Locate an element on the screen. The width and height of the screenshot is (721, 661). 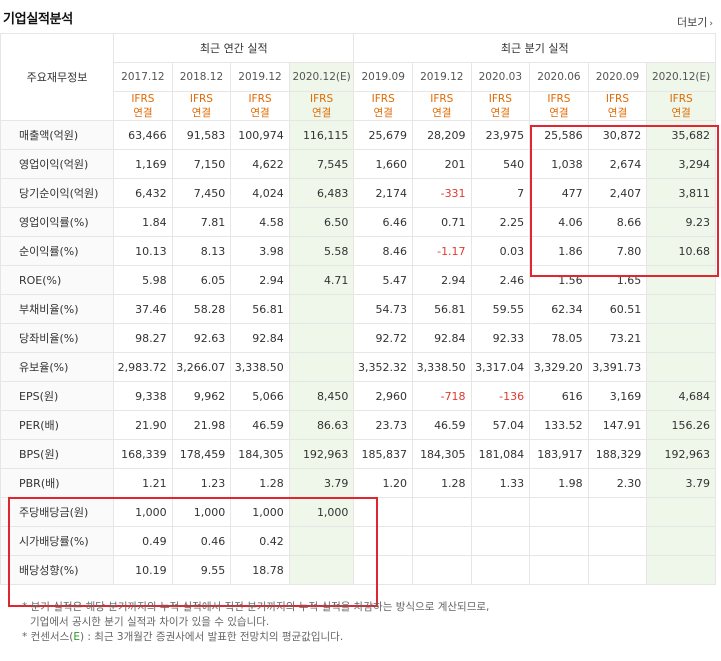
table-cell: 6.46 is located at coordinates (383, 222).